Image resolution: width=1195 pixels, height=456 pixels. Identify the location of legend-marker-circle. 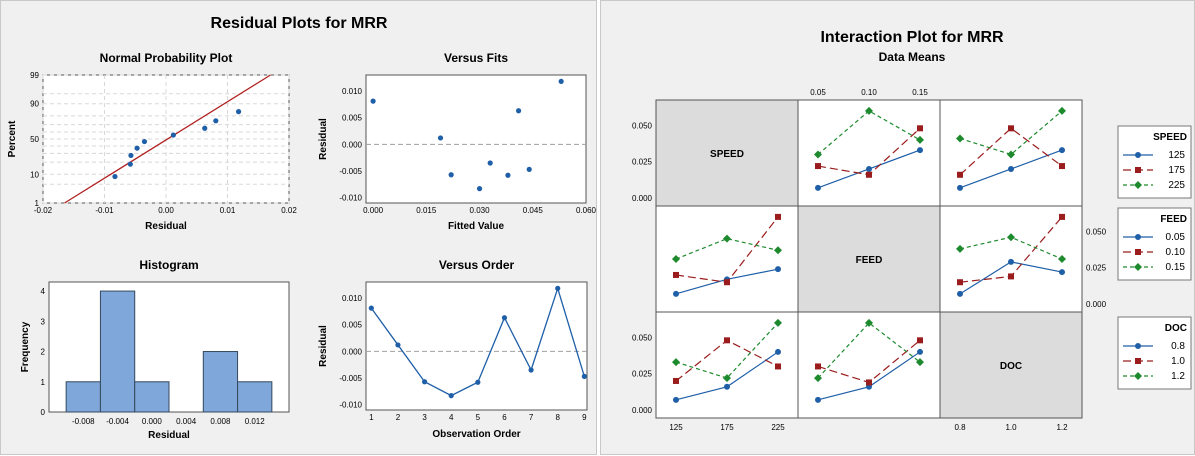
(1138, 346).